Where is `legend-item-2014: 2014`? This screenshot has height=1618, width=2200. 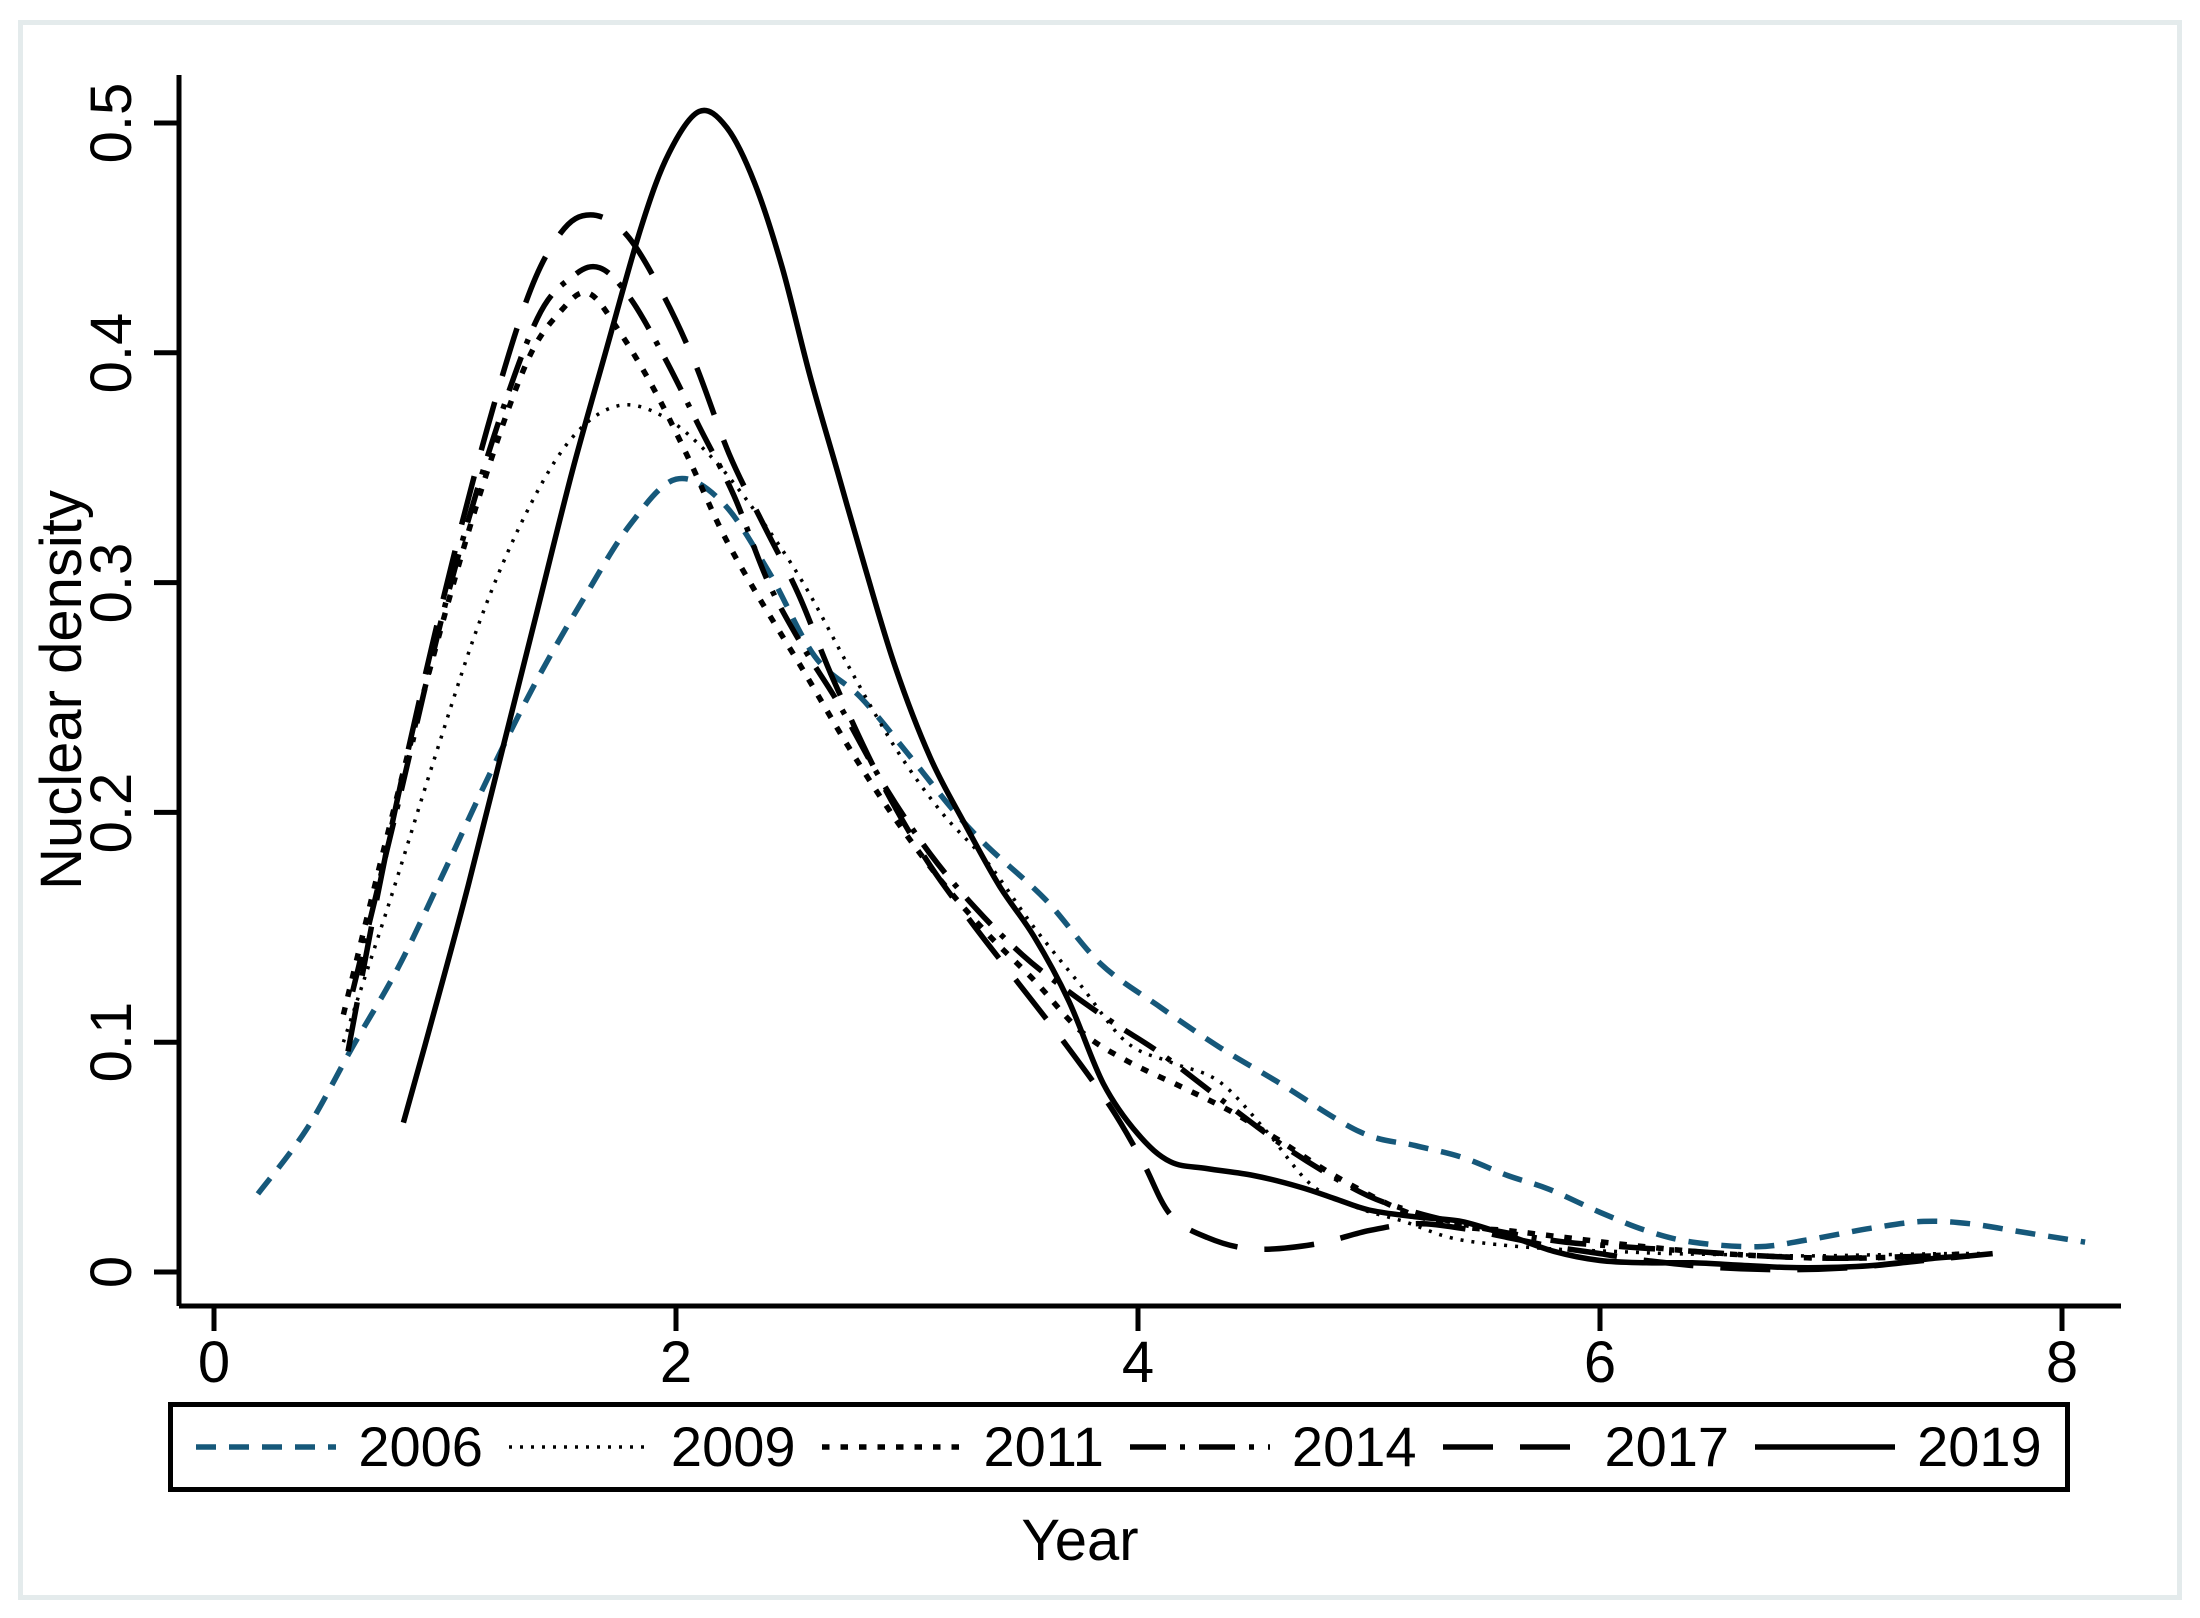
legend-item-2014: 2014 is located at coordinates (1273, 1446).